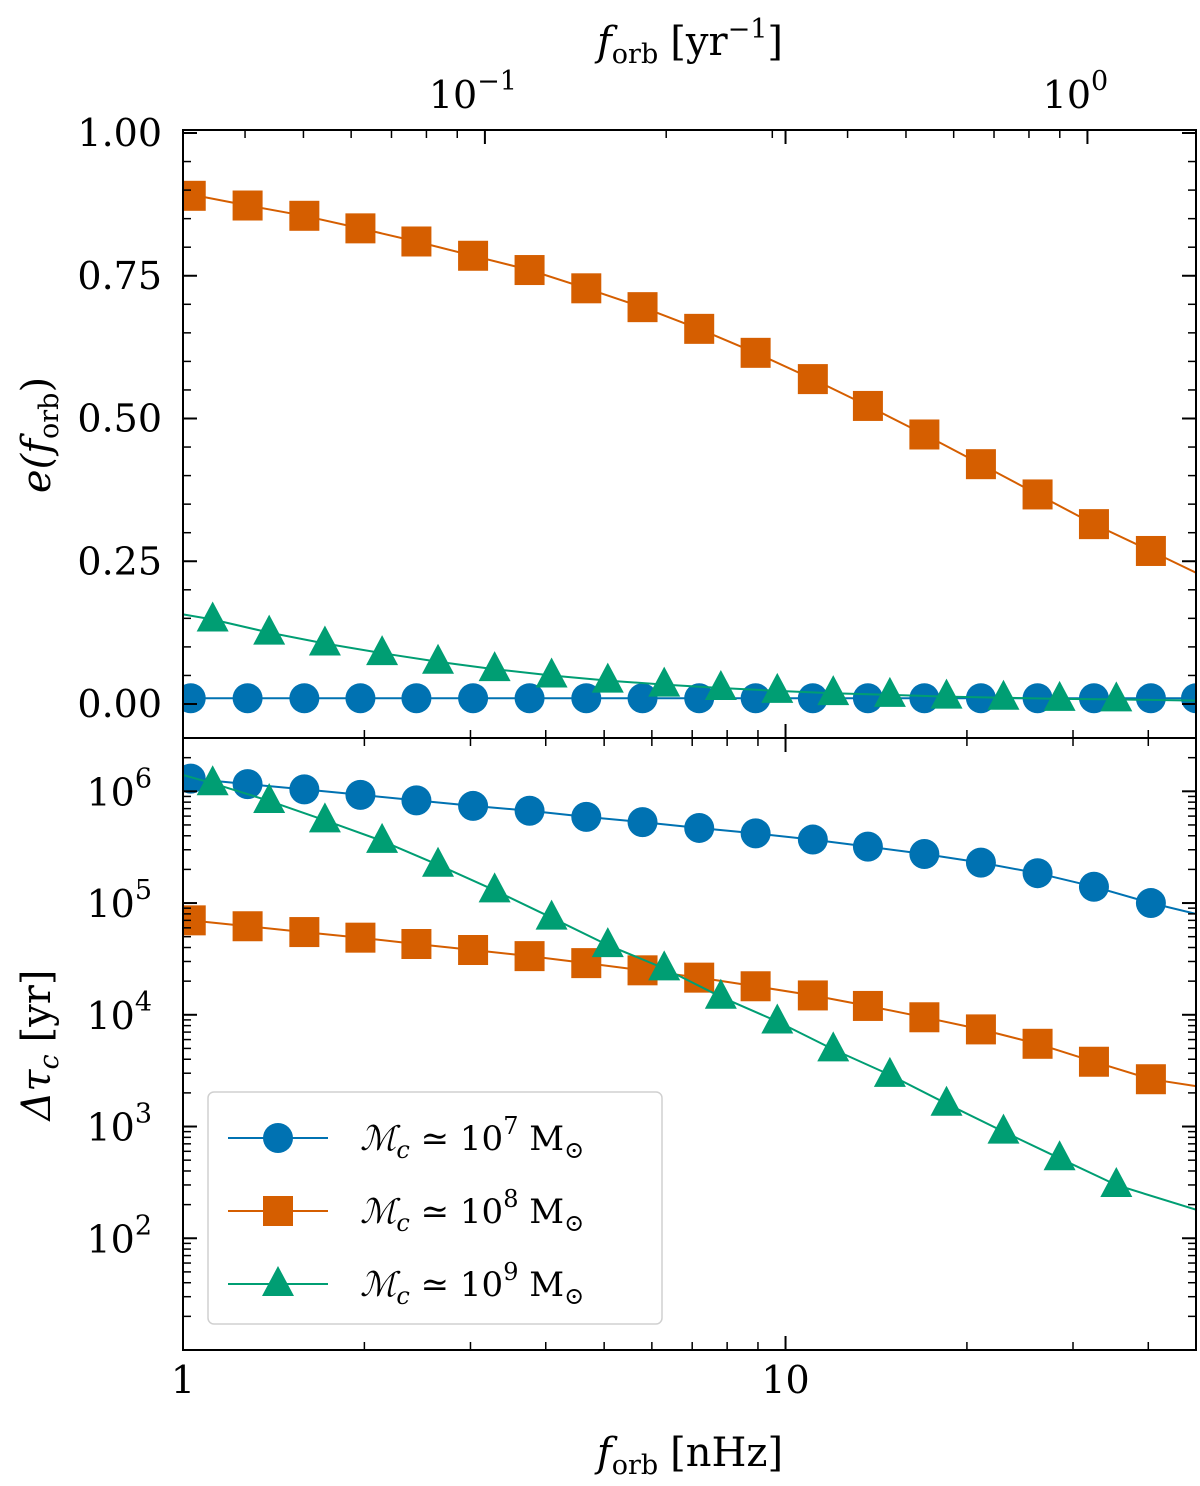  What do you see at coordinates (119, 419) in the screenshot?
I see `top-y-tick-label: 0.50` at bounding box center [119, 419].